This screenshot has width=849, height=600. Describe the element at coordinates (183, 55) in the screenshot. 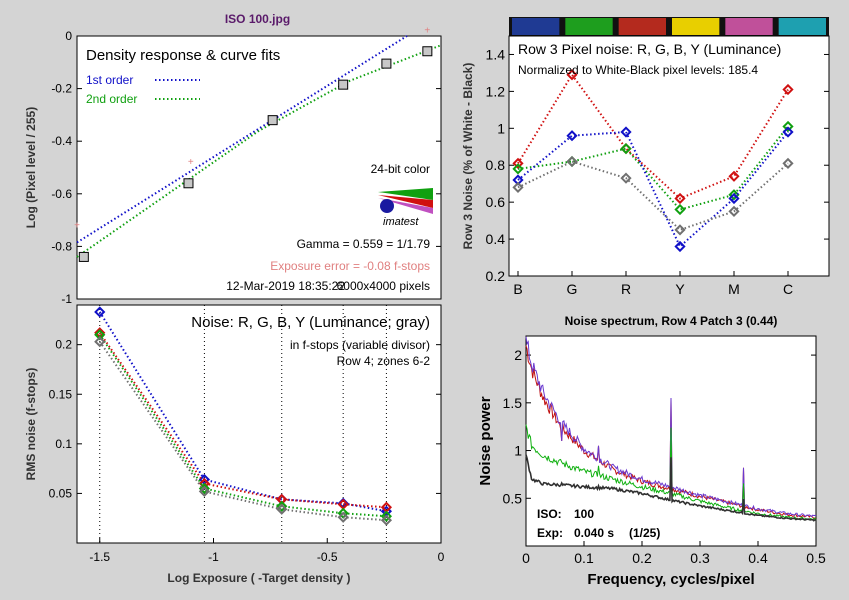

I see `density-title: Density response & curve fits` at that location.